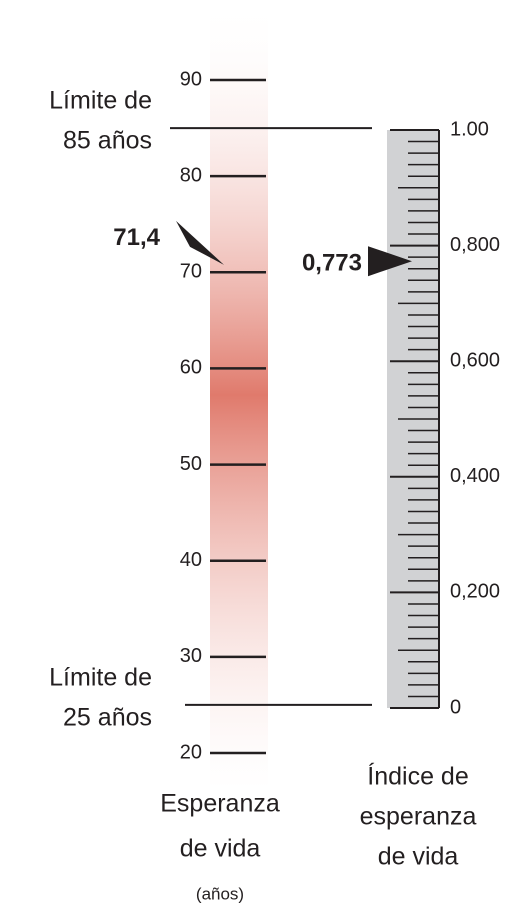 This screenshot has height=913, width=523. Describe the element at coordinates (332, 263) in the screenshot. I see `marker-label: 0,773` at that location.